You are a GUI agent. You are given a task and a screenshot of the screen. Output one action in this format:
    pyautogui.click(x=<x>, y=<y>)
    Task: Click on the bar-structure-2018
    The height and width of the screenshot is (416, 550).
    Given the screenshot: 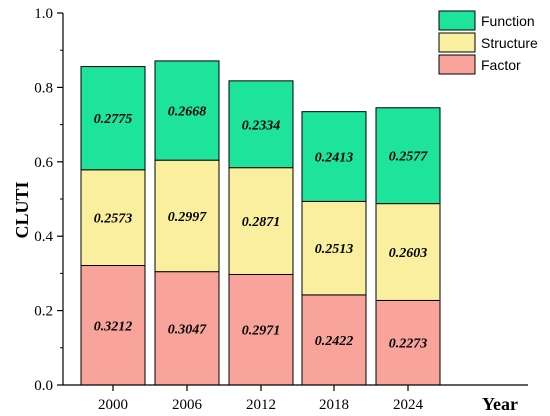 What is the action you would take?
    pyautogui.click(x=334, y=248)
    